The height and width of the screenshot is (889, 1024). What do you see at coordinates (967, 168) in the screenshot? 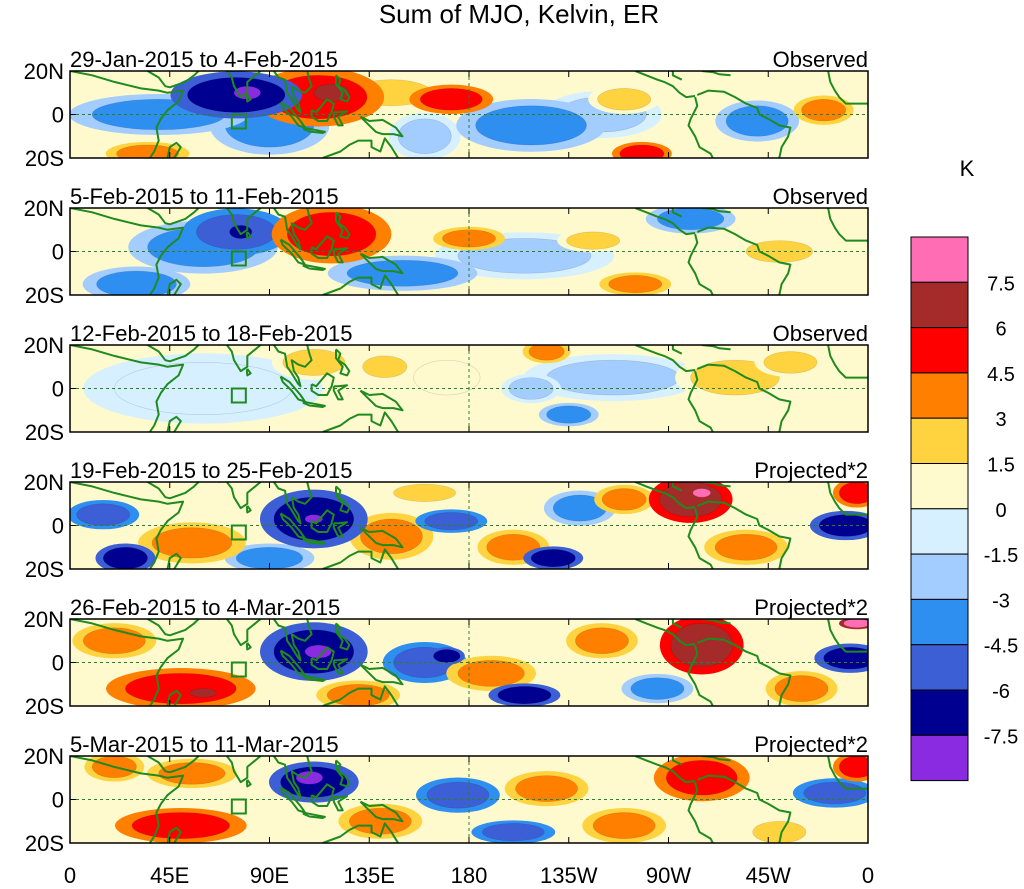
I see `colorbar-unit: K` at bounding box center [967, 168].